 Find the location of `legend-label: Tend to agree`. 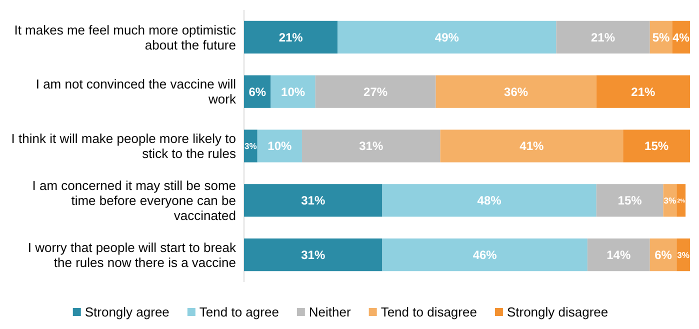

legend-label: Tend to agree is located at coordinates (239, 312).